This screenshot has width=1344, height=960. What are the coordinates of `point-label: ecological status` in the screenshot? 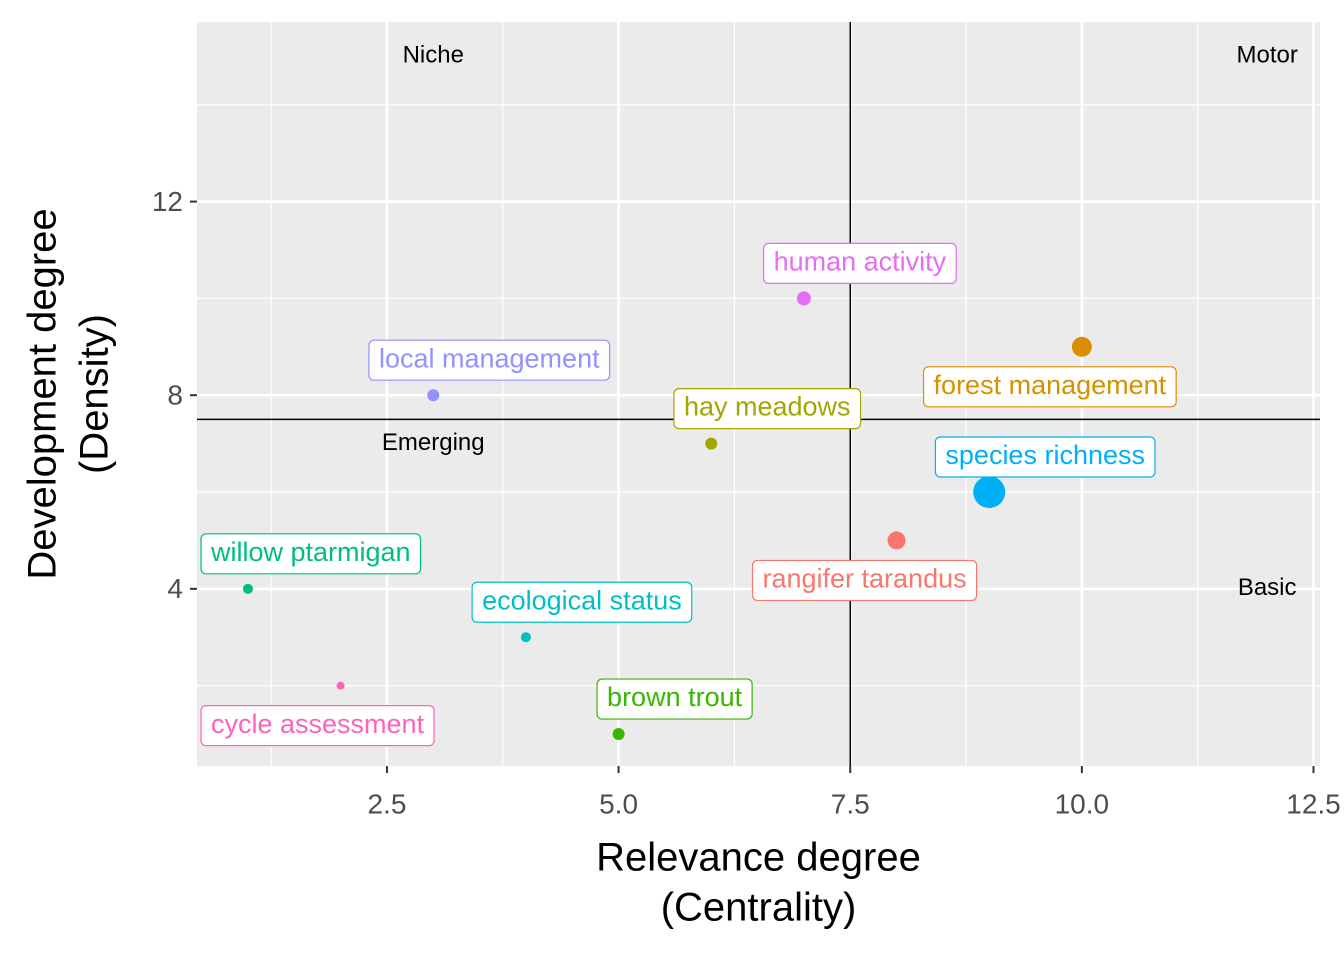 It's located at (582, 600).